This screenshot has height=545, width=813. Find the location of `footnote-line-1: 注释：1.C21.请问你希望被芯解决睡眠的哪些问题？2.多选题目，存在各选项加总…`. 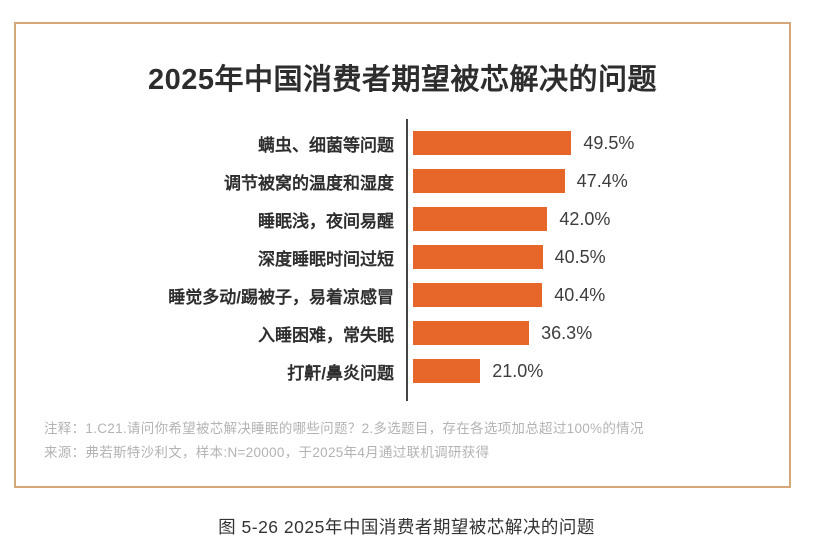

footnote-line-1: 注释：1.C21.请问你希望被芯解决睡眠的哪些问题？2.多选题目，存在各选项加总… is located at coordinates (344, 428).